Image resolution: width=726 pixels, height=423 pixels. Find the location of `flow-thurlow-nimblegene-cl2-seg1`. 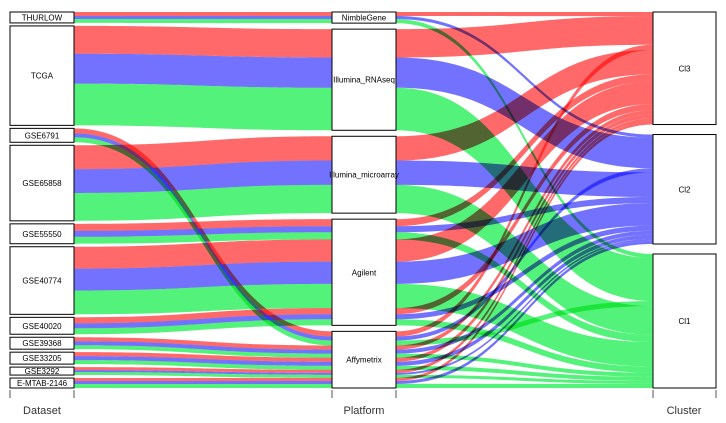

flow-thurlow-nimblegene-cl2-seg1 is located at coordinates (203, 17).